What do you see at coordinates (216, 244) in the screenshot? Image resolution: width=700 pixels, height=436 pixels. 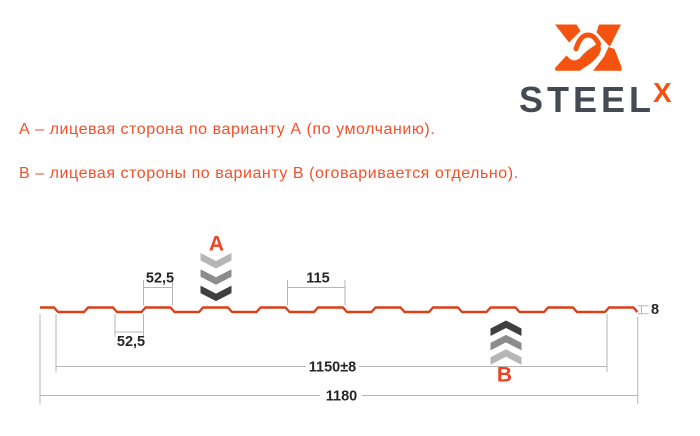 I see `svg-text: А` at bounding box center [216, 244].